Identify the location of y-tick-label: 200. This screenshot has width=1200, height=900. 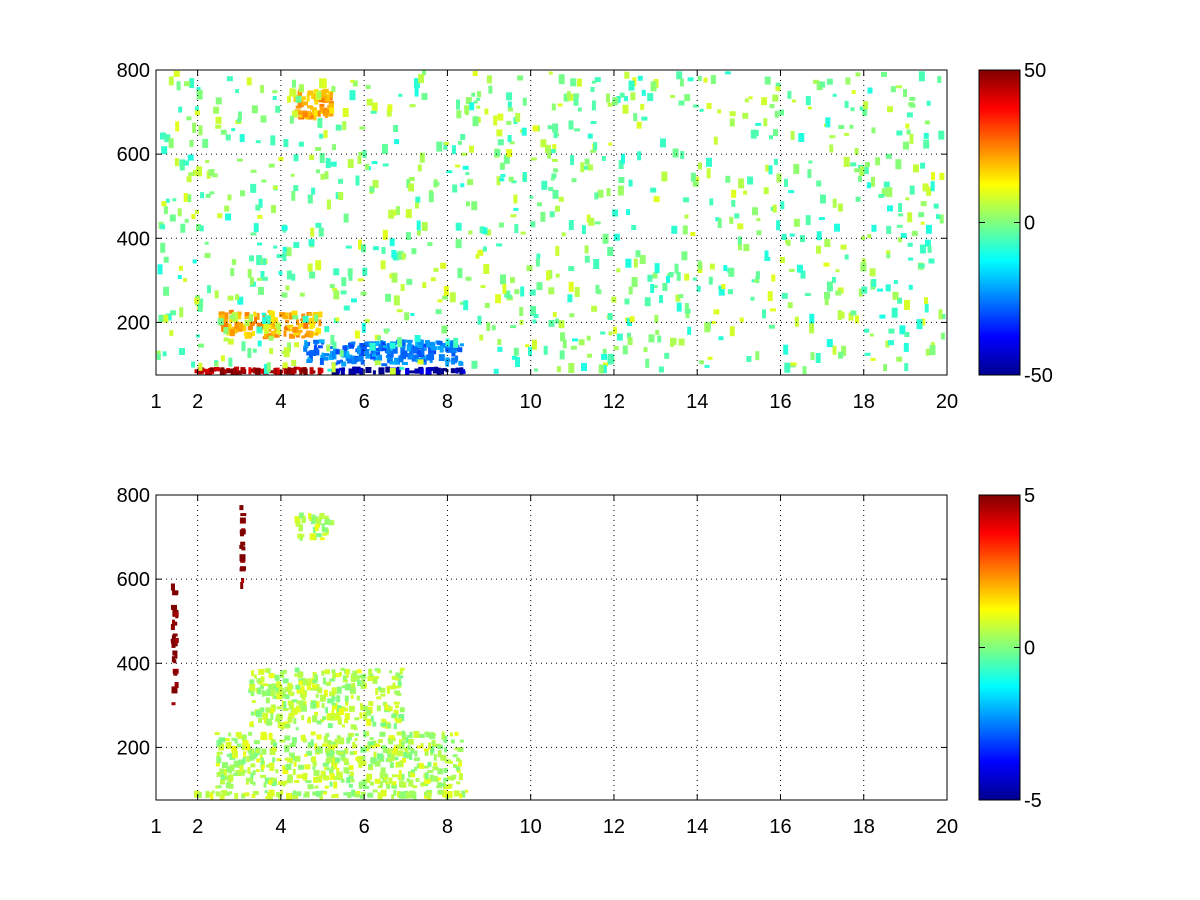
(133, 323).